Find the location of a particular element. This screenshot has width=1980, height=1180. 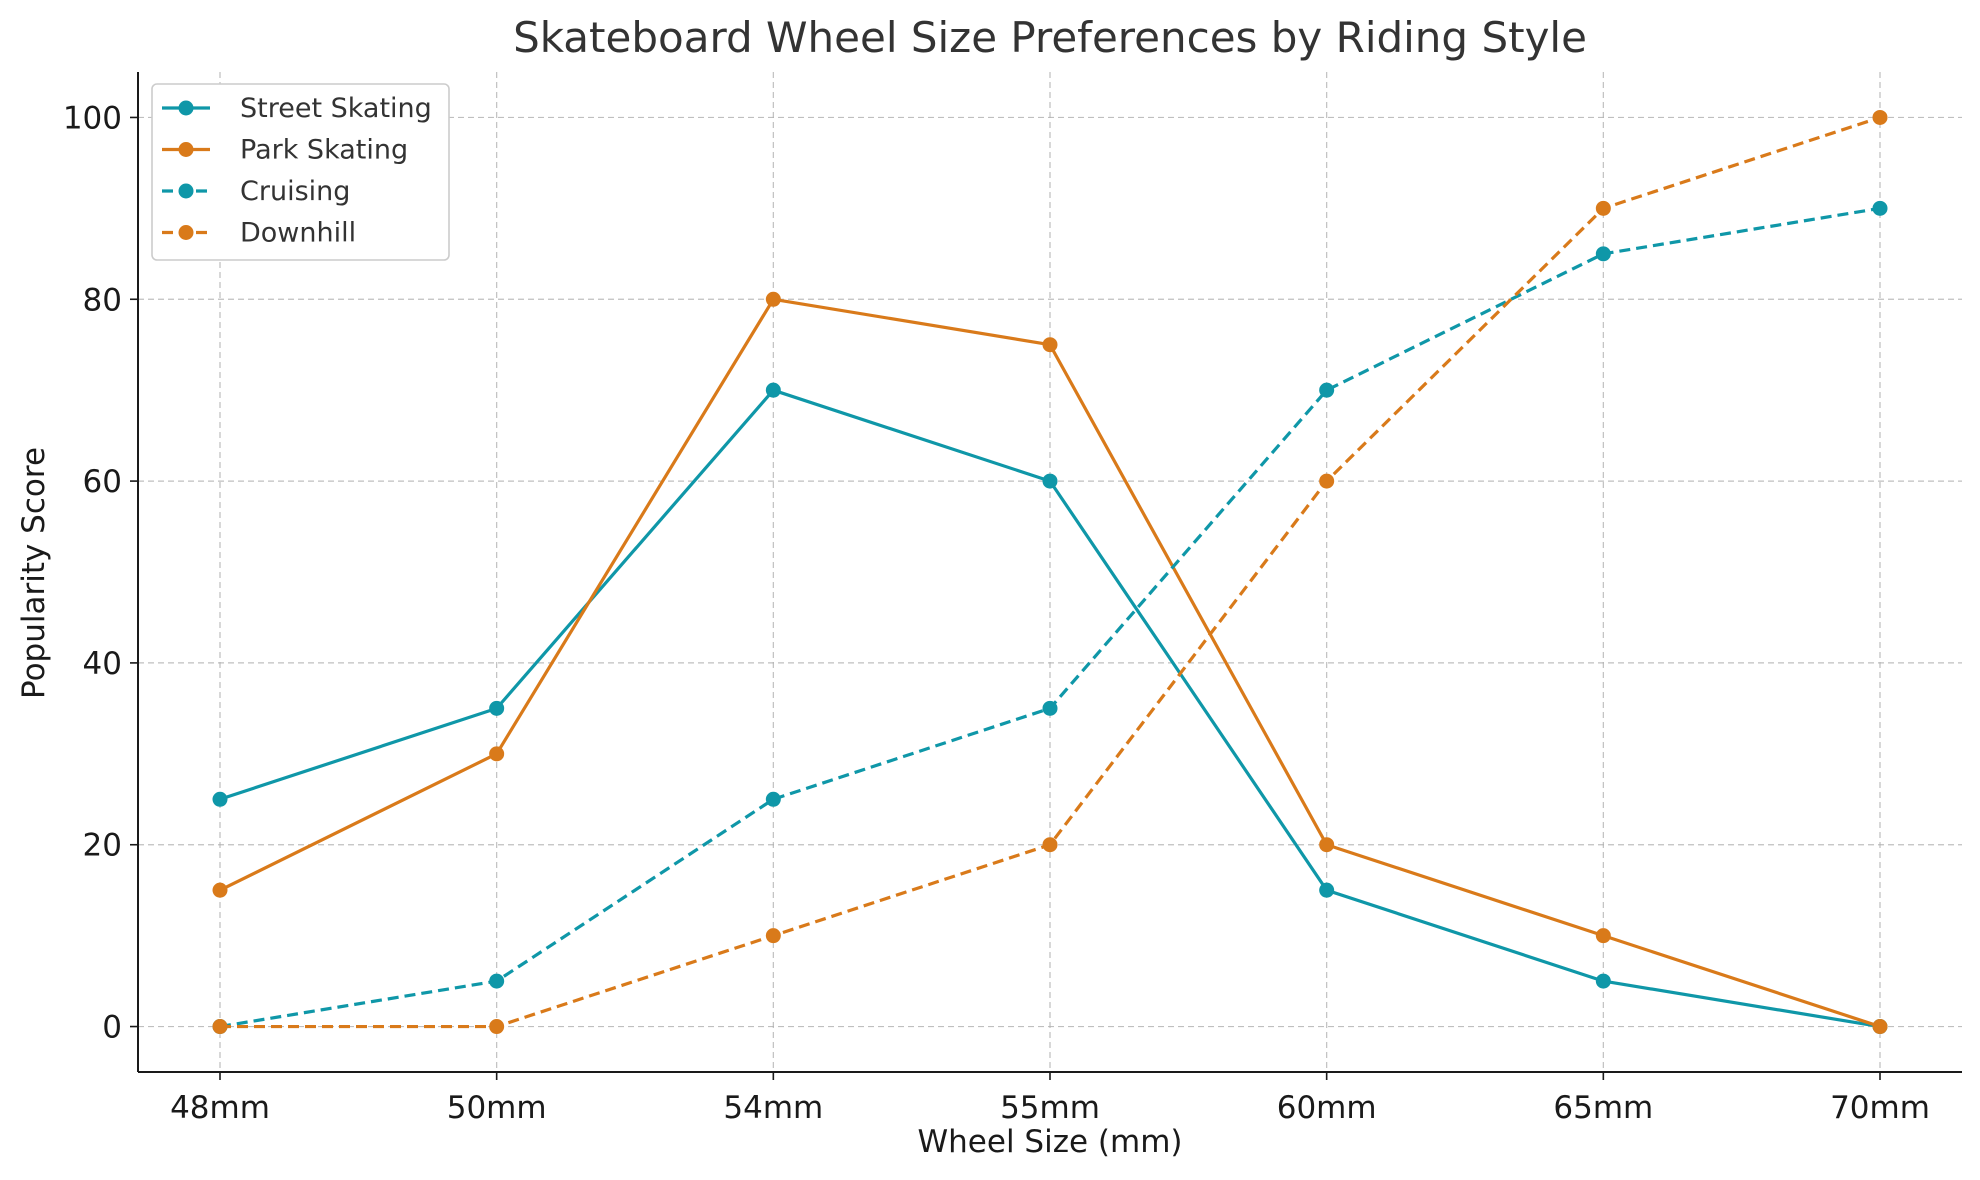

x-tick-label: 54mm is located at coordinates (773, 1108).